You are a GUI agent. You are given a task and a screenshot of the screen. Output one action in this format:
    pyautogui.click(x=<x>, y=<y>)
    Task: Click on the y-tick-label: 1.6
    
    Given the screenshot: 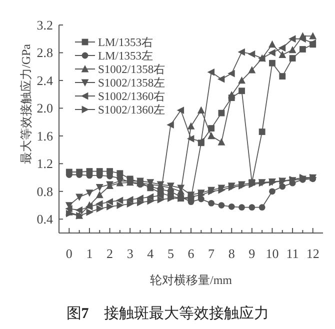 What is the action you would take?
    pyautogui.click(x=45, y=136)
    